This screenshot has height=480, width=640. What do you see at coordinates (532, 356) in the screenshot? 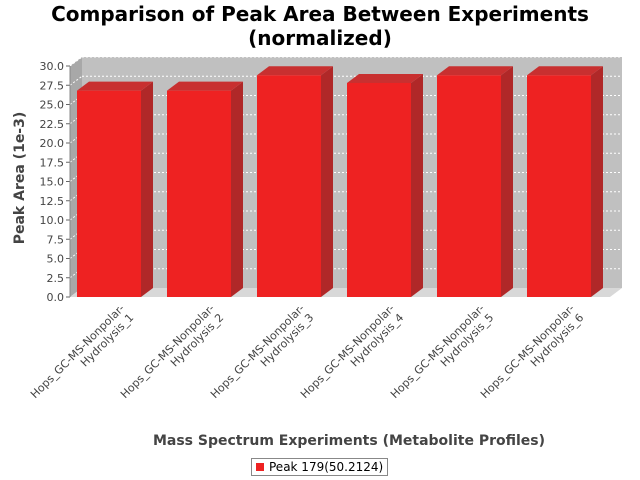
I see `x-tick-label: Hops_GC-MS-Nonpolar-Hydrolysis_6` at bounding box center [532, 356].